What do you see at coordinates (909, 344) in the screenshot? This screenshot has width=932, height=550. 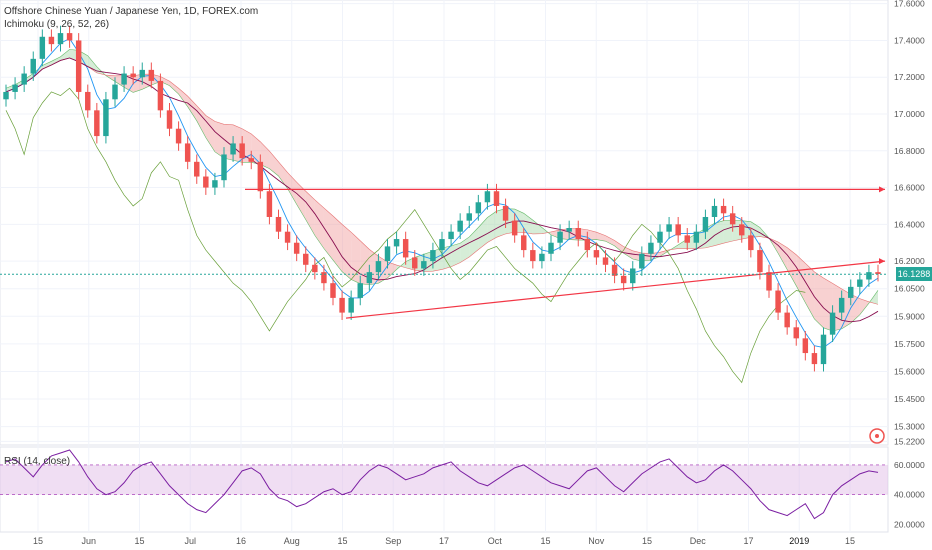 I see `y-tick-label: 15.7500` at bounding box center [909, 344].